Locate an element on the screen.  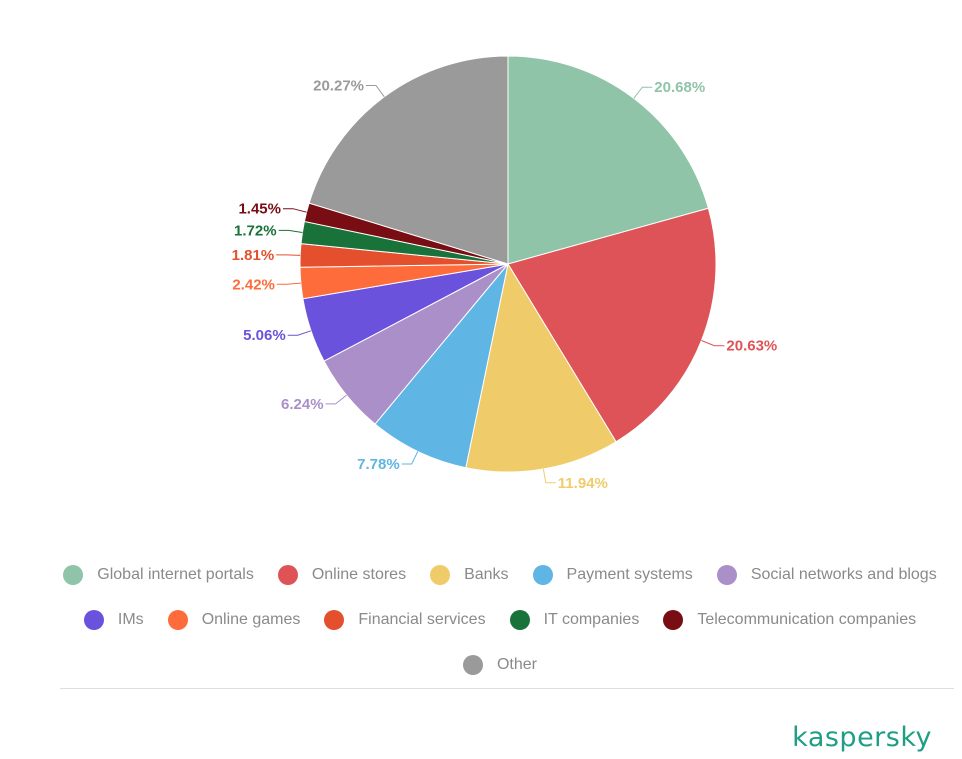
slice-value-label: 5.06% is located at coordinates (264, 335).